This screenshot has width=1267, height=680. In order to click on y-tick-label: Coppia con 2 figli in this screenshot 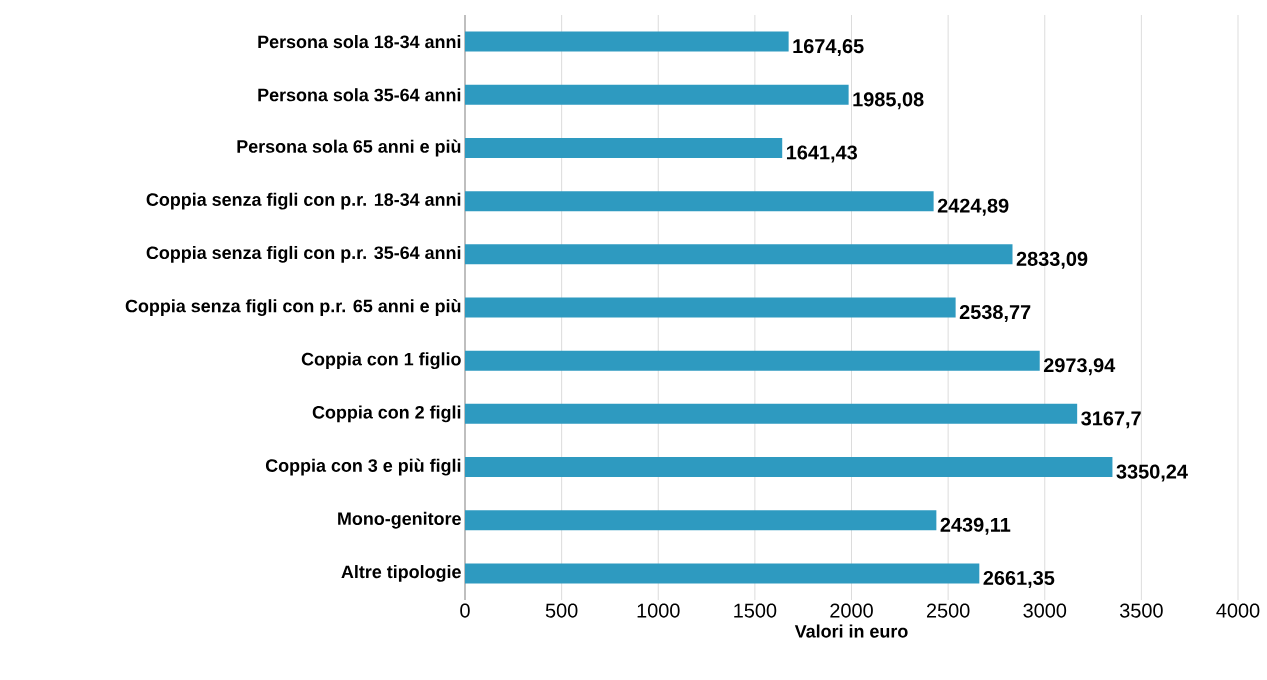, I will do `click(386, 414)`.